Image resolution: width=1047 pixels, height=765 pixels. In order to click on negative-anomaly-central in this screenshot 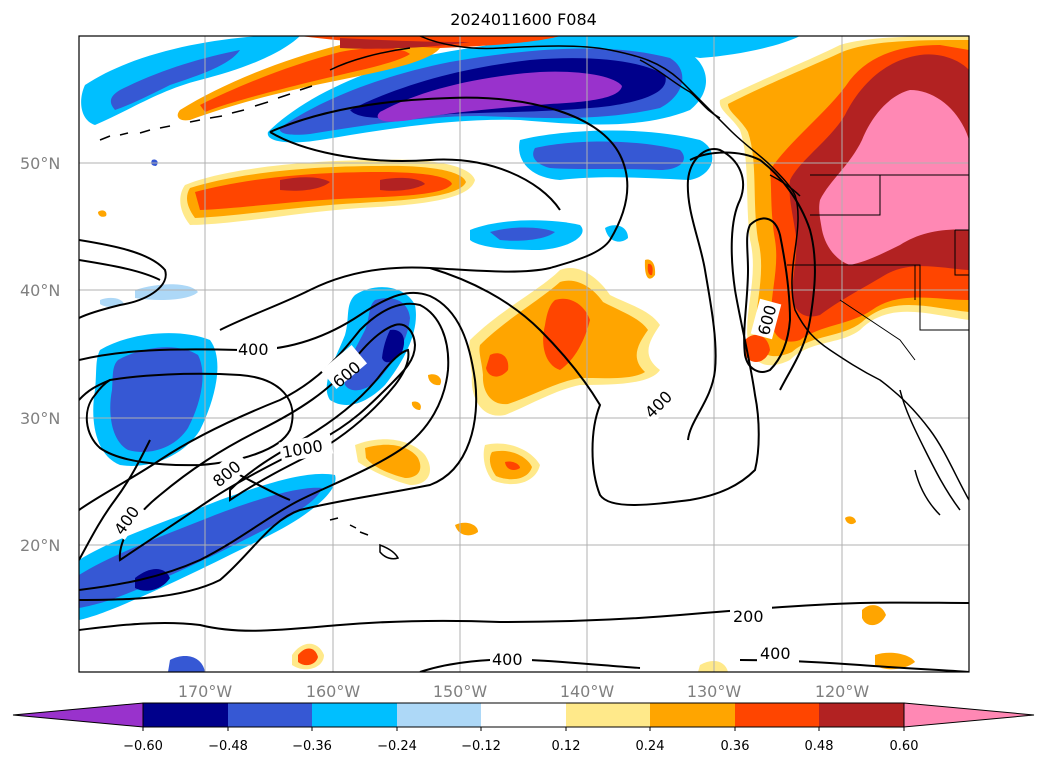, I will do `click(364, 263)`.